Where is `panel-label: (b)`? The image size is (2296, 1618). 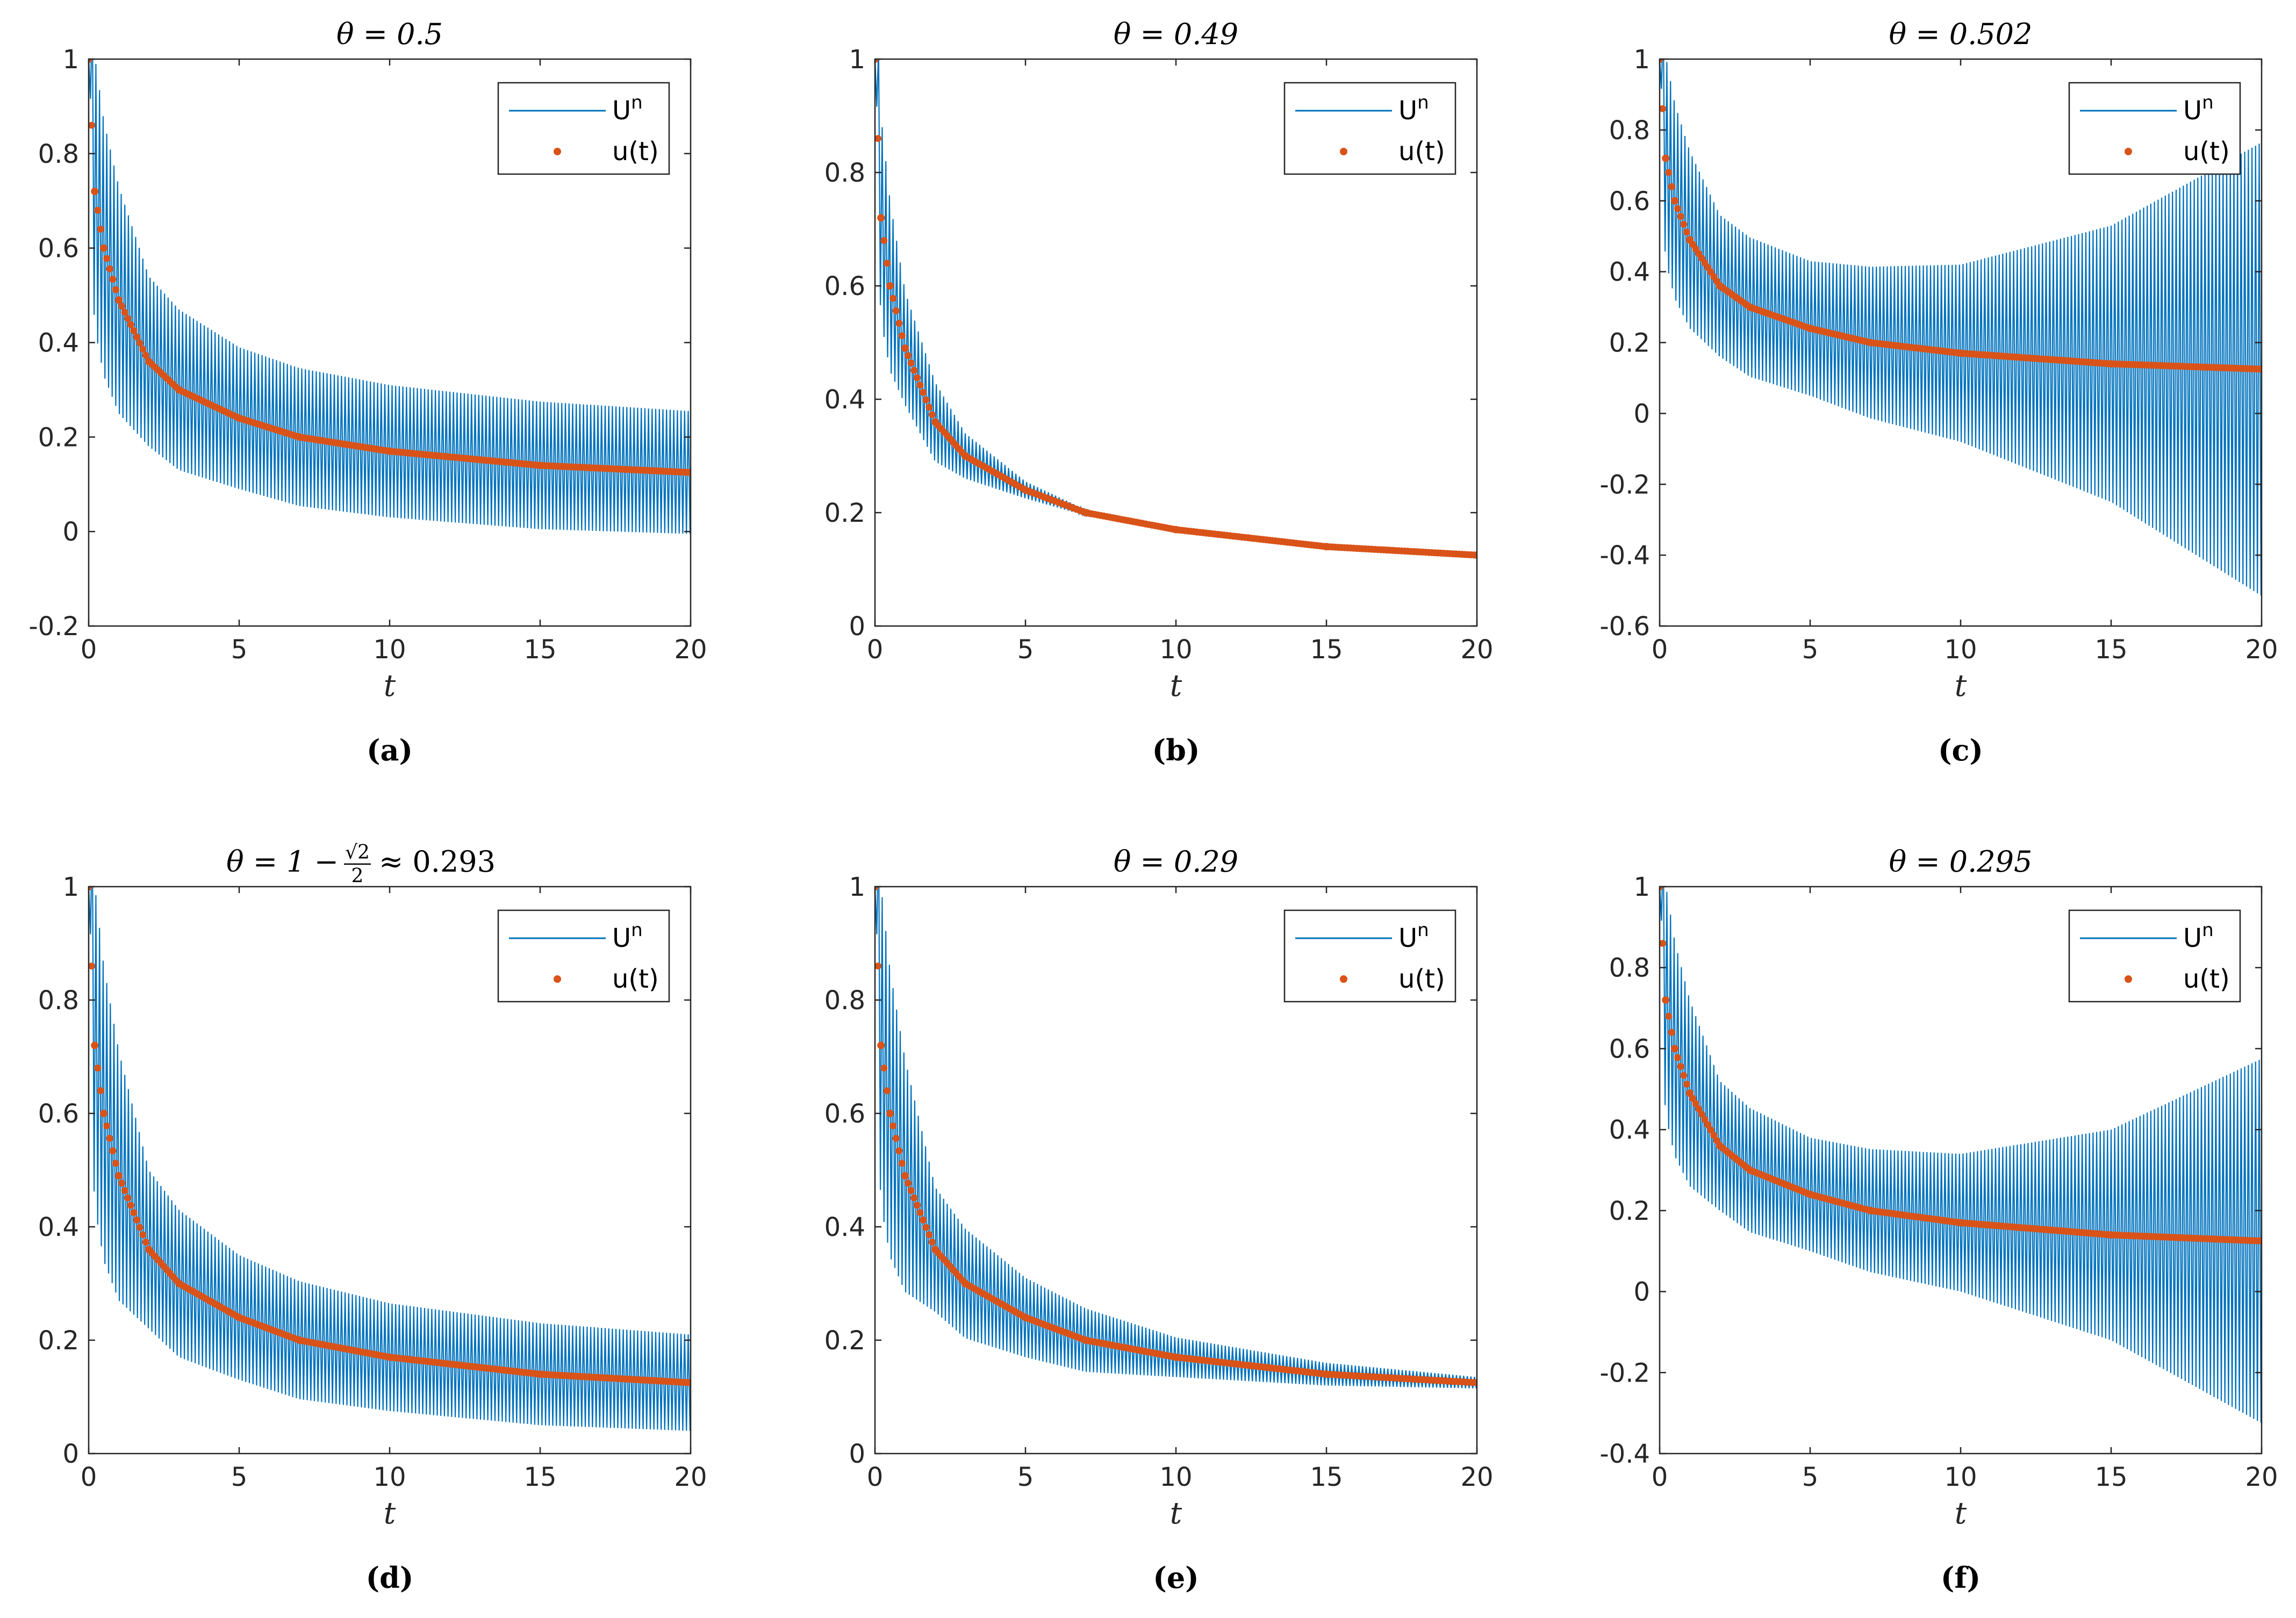 panel-label: (b) is located at coordinates (1176, 750).